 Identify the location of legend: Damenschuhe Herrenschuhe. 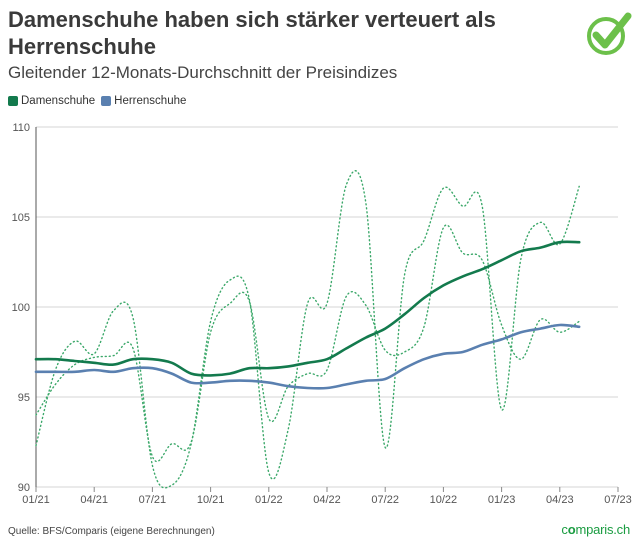
(97, 101).